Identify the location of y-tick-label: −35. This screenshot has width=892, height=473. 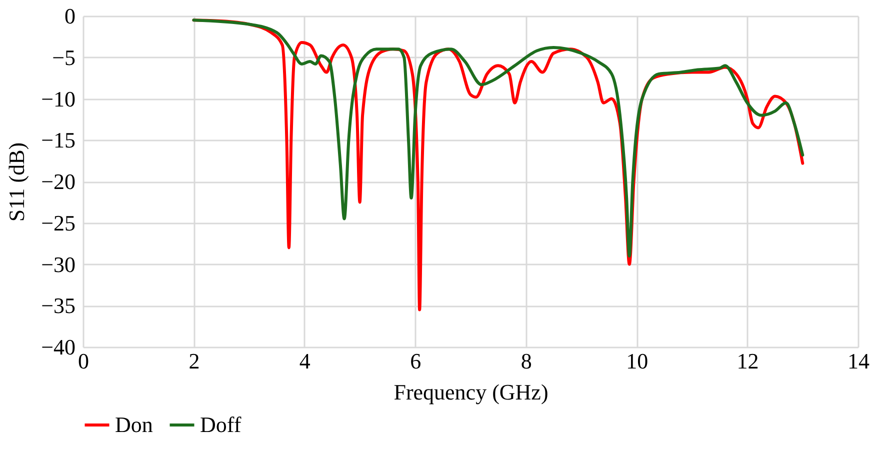
(58, 305).